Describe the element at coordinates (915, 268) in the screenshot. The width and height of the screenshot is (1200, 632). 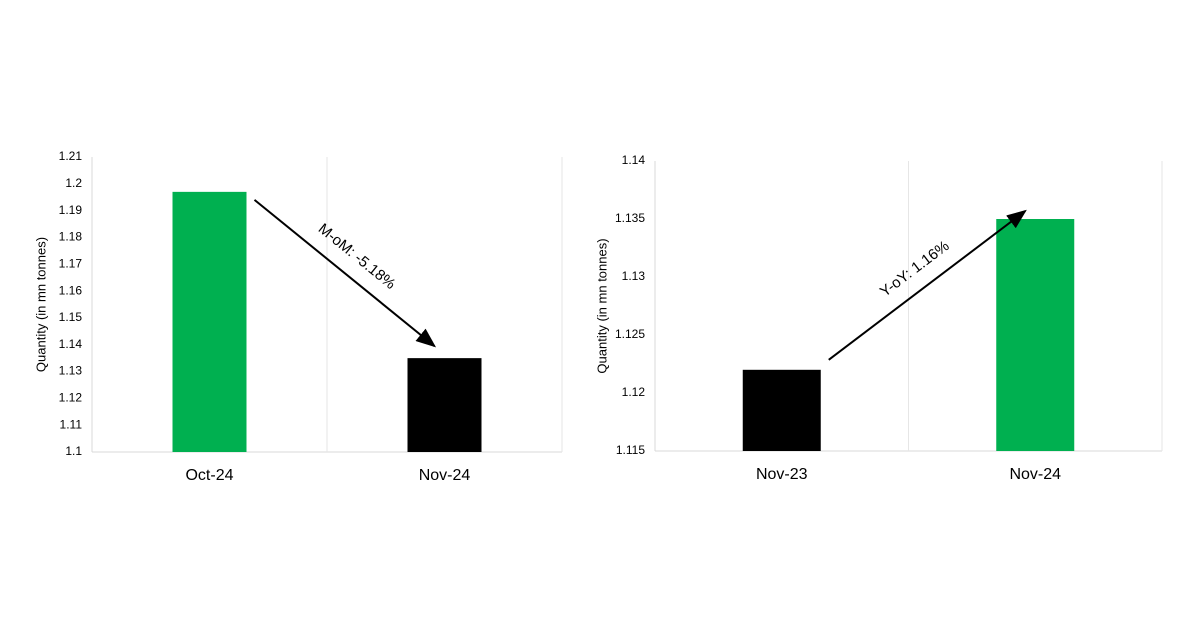
I see `change-annotation: Y-oY: 1.16%` at that location.